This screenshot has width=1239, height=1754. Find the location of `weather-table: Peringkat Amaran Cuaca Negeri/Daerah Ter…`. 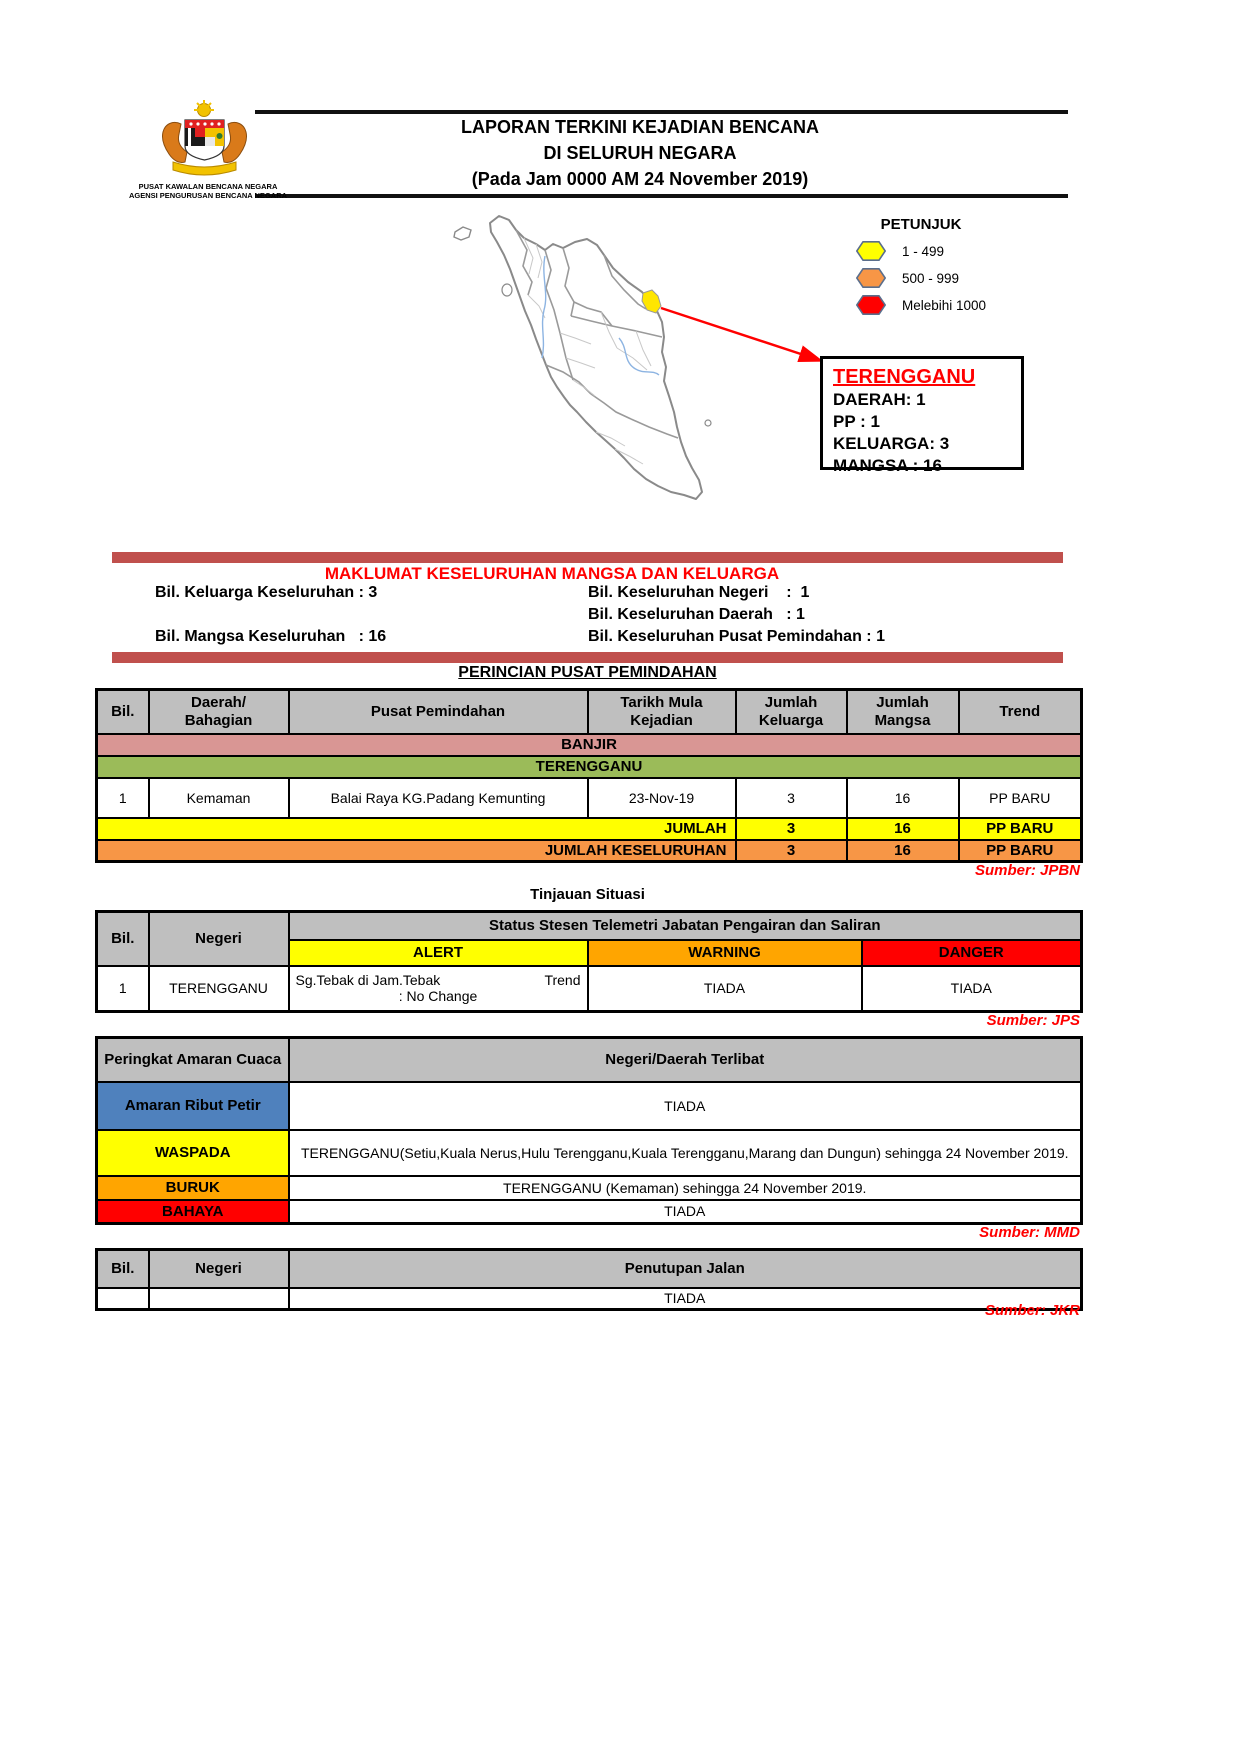

weather-table: Peringkat Amaran Cuaca Negeri/Daerah Ter… is located at coordinates (589, 1130).